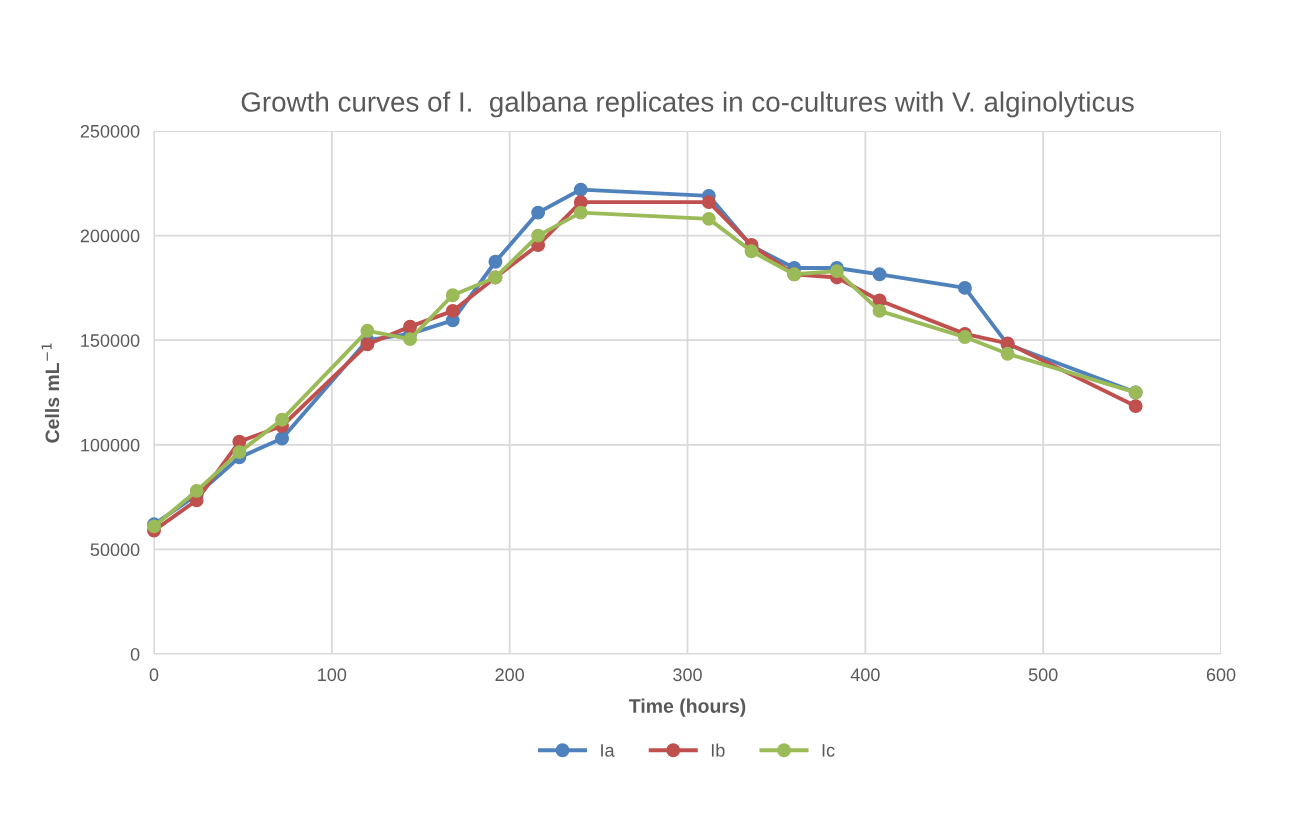  Describe the element at coordinates (110, 445) in the screenshot. I see `y-tick-label: 100000` at that location.